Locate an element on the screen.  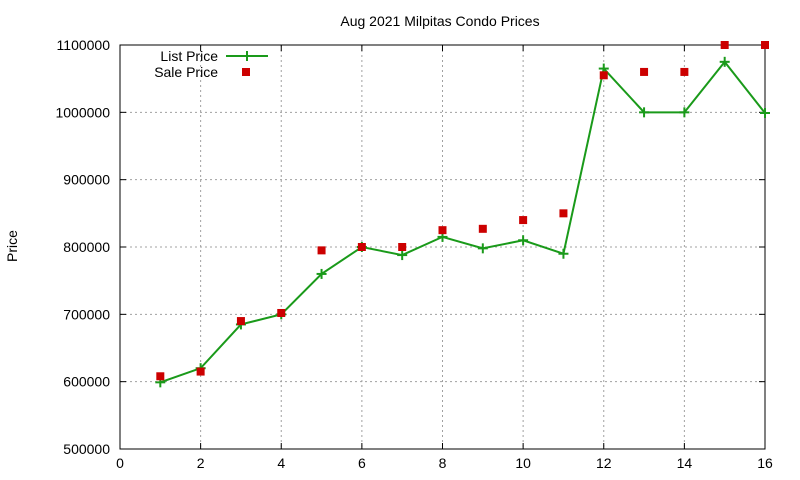
legend-label: Sale Price is located at coordinates (186, 72).